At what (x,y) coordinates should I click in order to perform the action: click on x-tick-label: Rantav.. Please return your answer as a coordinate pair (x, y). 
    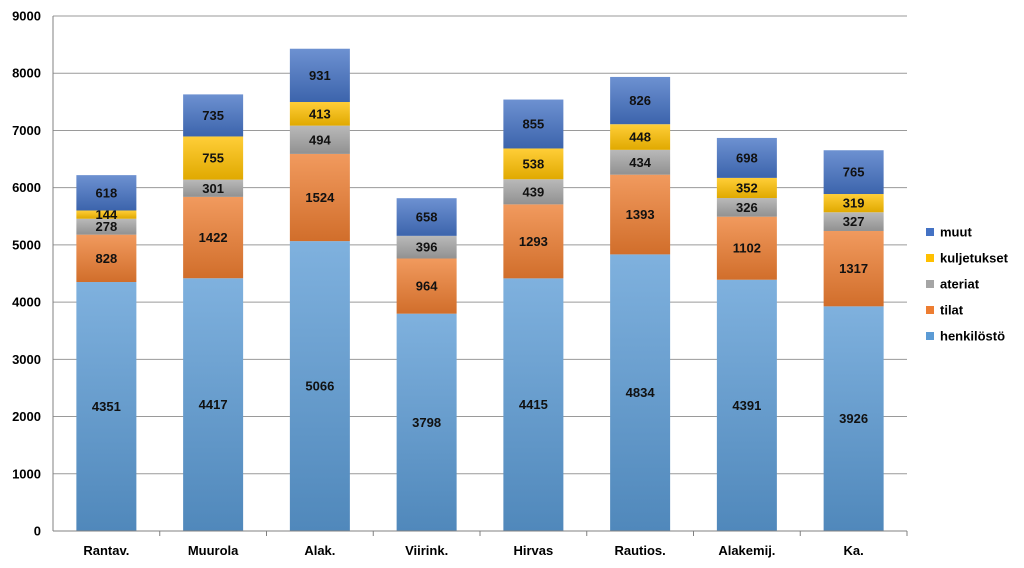
    Looking at the image, I should click on (106, 550).